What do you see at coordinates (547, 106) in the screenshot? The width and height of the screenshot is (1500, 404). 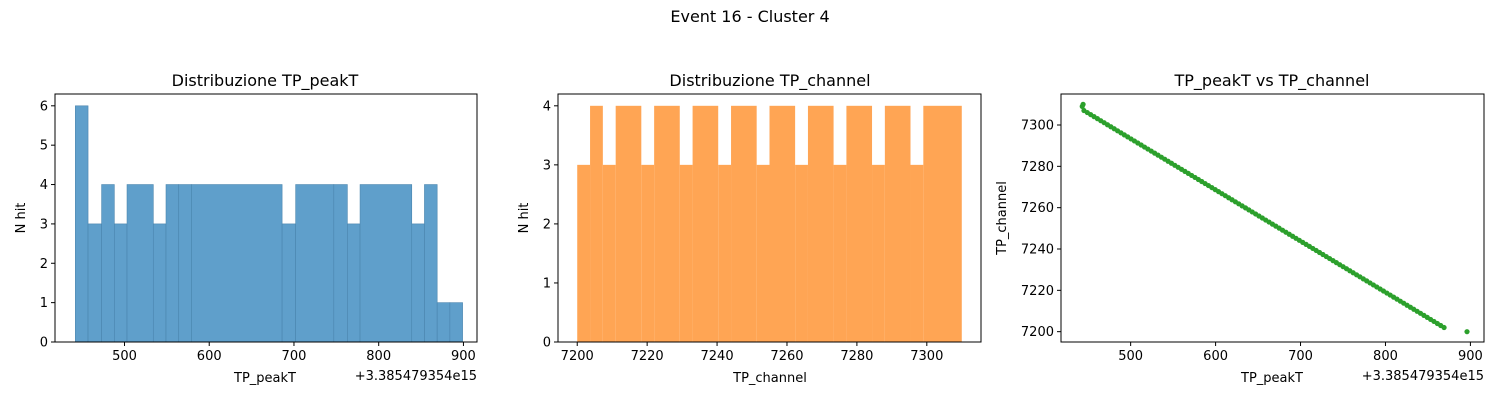 I see `panel2-ytick-label: 4` at bounding box center [547, 106].